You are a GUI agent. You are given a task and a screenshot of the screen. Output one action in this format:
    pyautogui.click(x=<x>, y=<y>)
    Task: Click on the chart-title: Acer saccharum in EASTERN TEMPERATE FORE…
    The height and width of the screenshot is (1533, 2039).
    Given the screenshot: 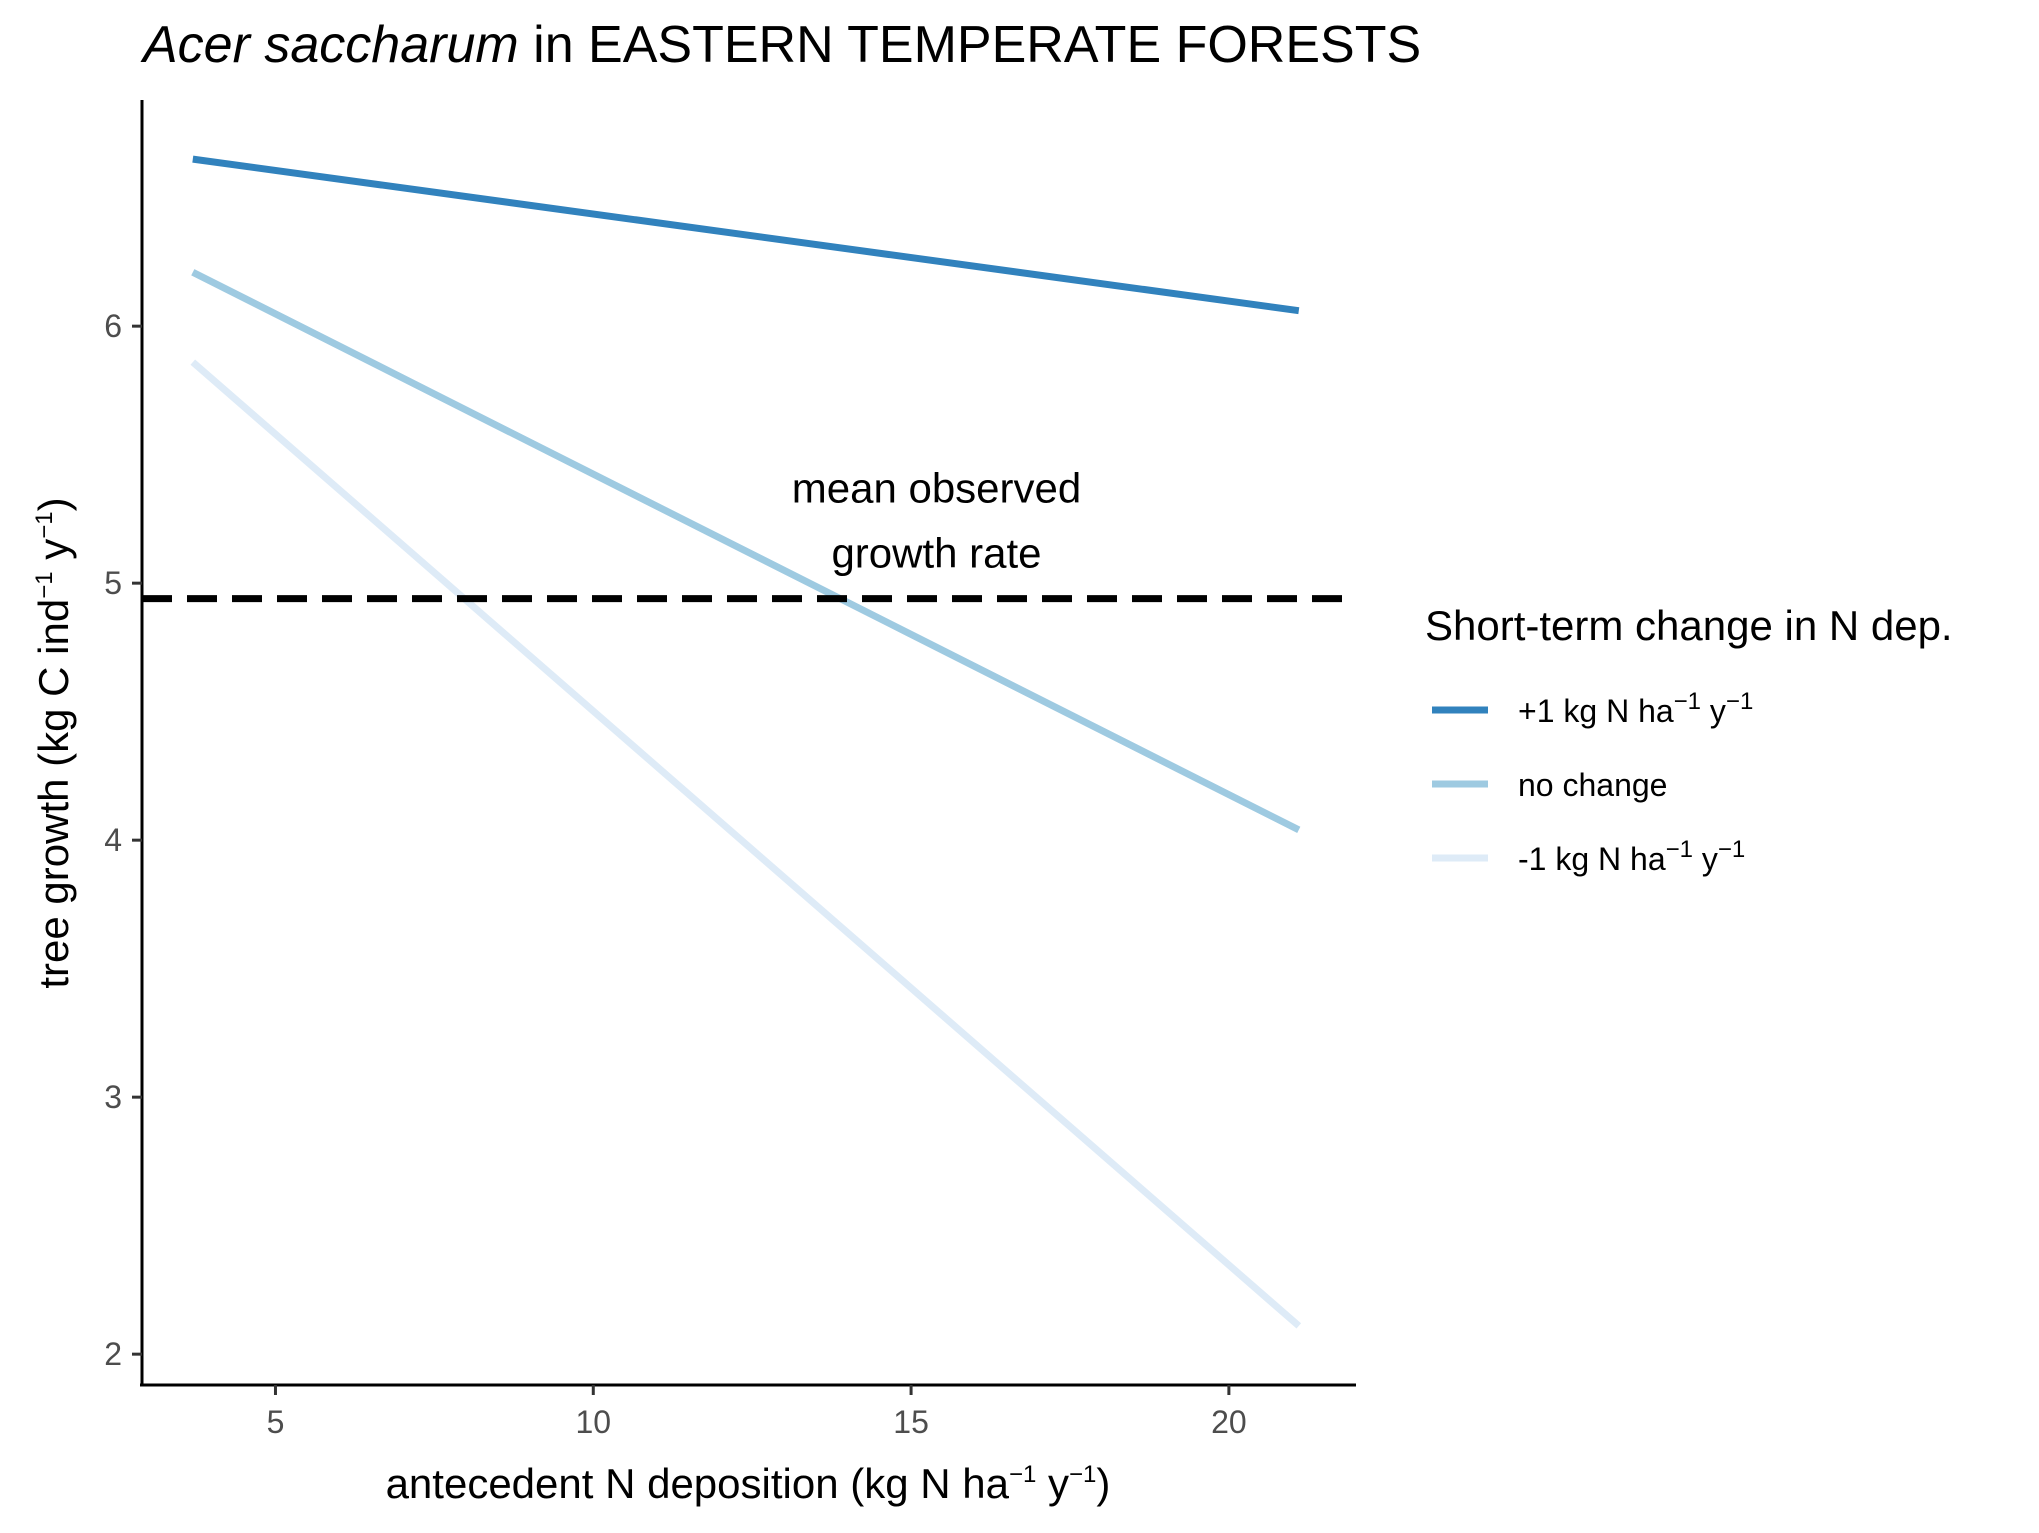 What is the action you would take?
    pyautogui.click(x=780, y=45)
    